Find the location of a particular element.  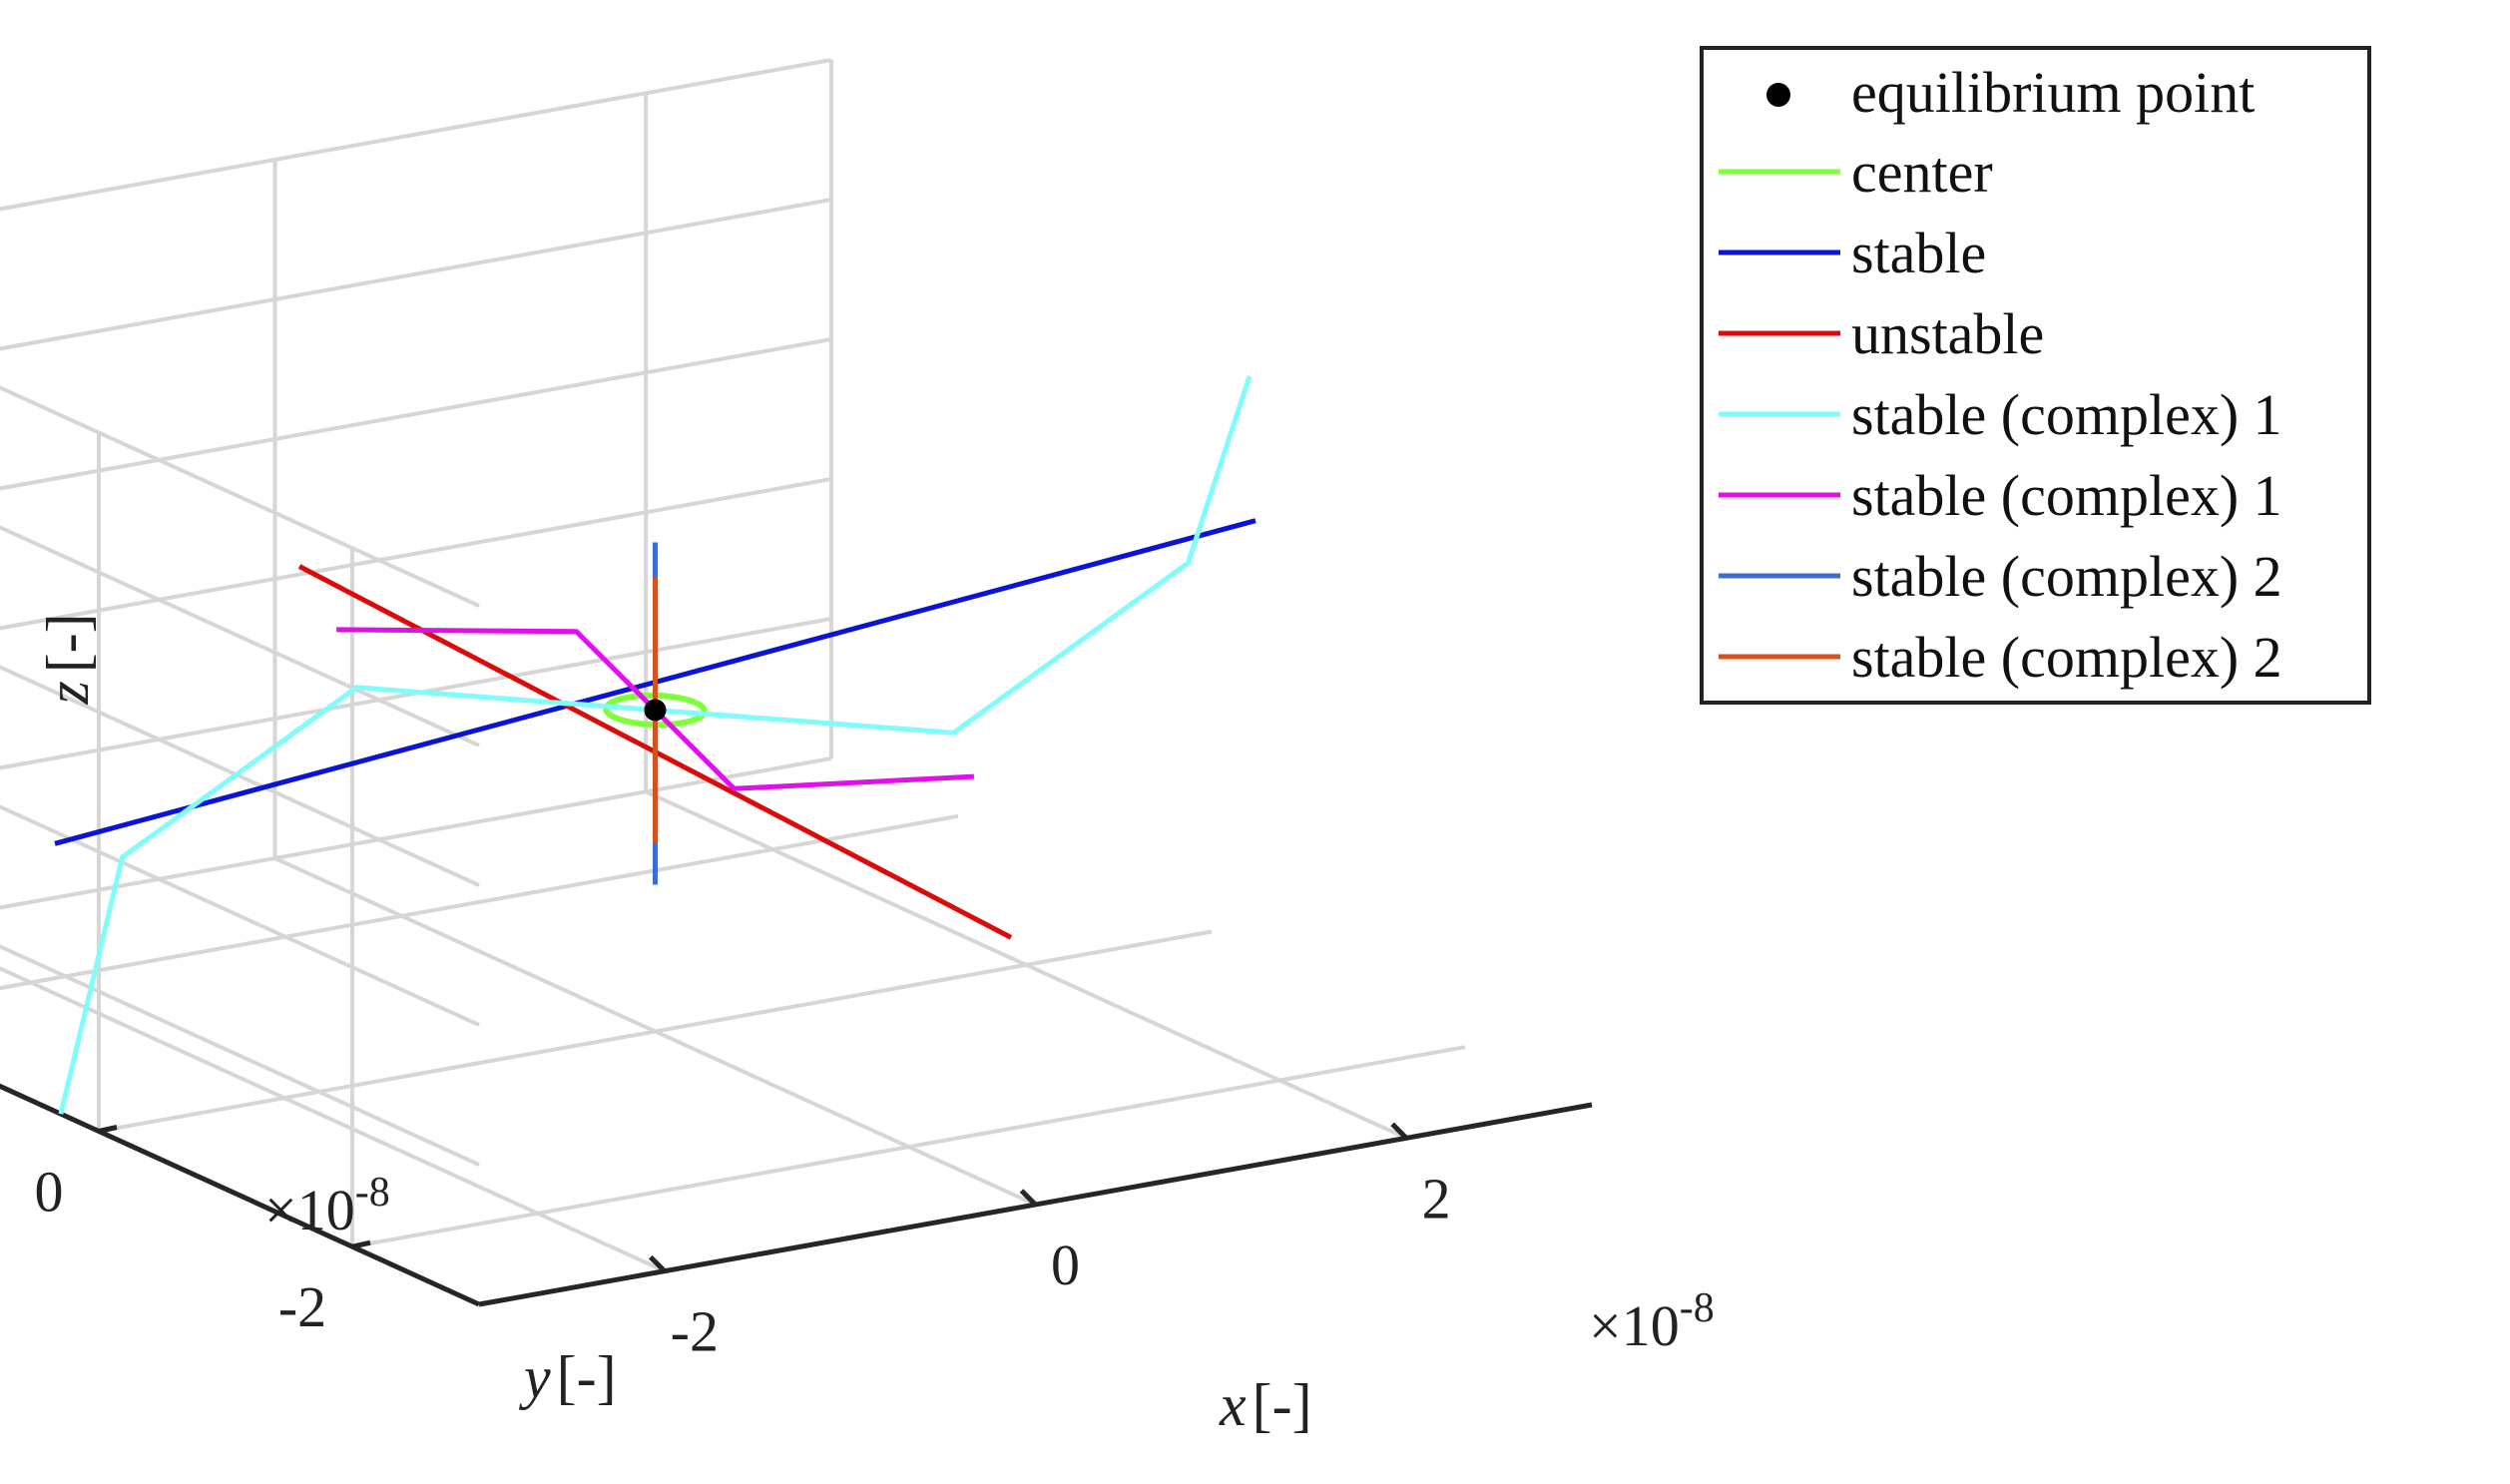

y-tick-label: -2 is located at coordinates (302, 1306).